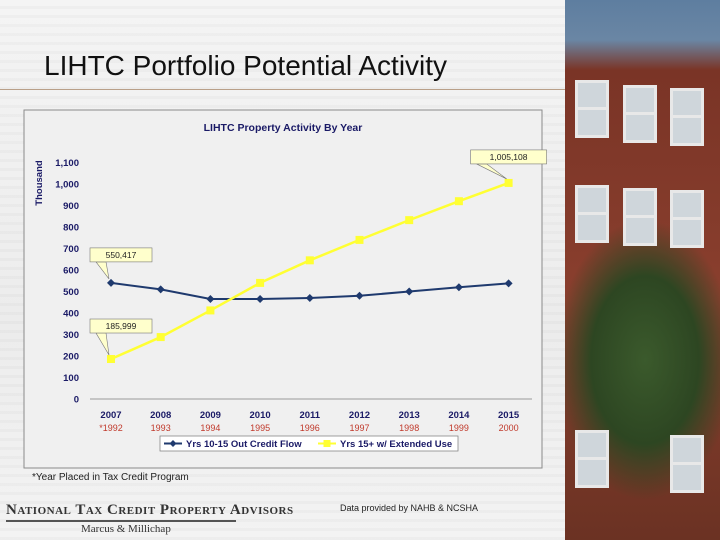 Image resolution: width=720 pixels, height=540 pixels. I want to click on x-secondary-label: 1998, so click(409, 428).